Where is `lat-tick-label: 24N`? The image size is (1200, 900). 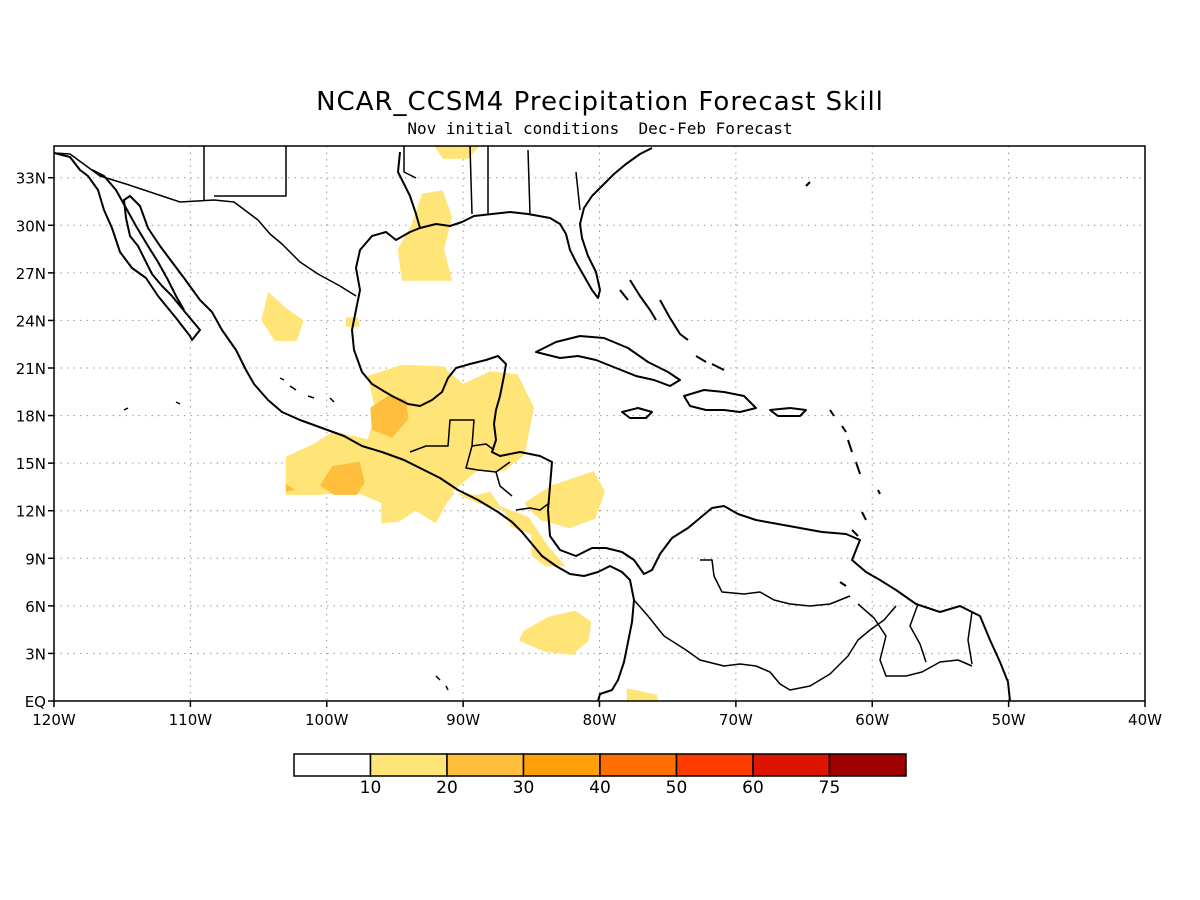 lat-tick-label: 24N is located at coordinates (31, 321).